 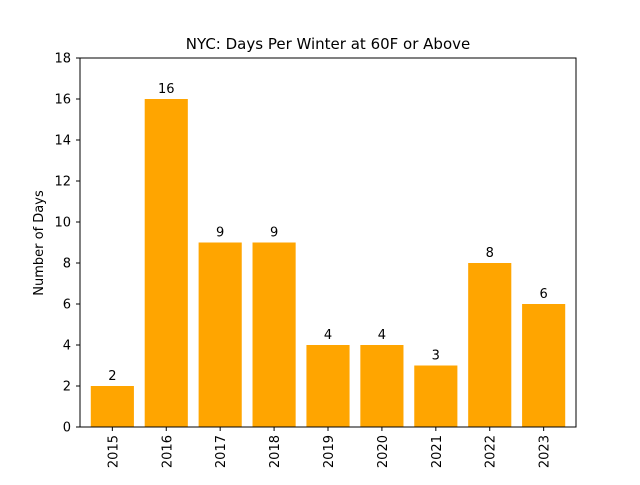 What do you see at coordinates (62, 182) in the screenshot?
I see `y-tick-label: 12` at bounding box center [62, 182].